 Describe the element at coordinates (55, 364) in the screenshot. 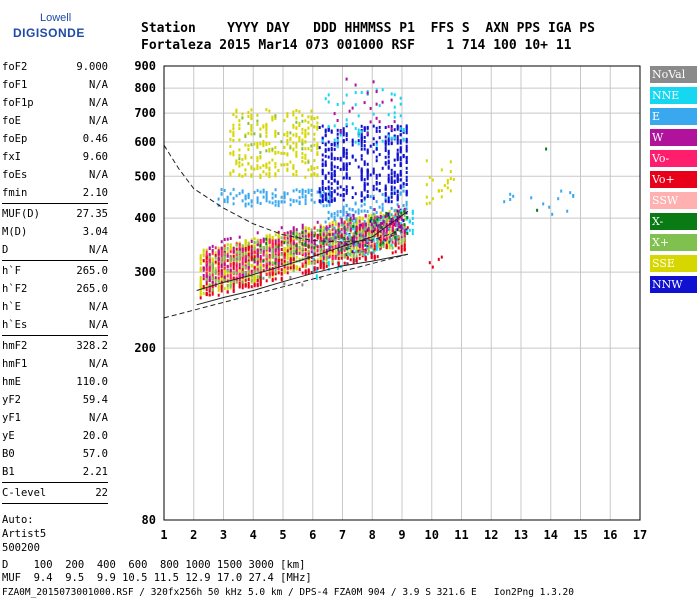

I see `param-row: hmF1 N/A` at that location.